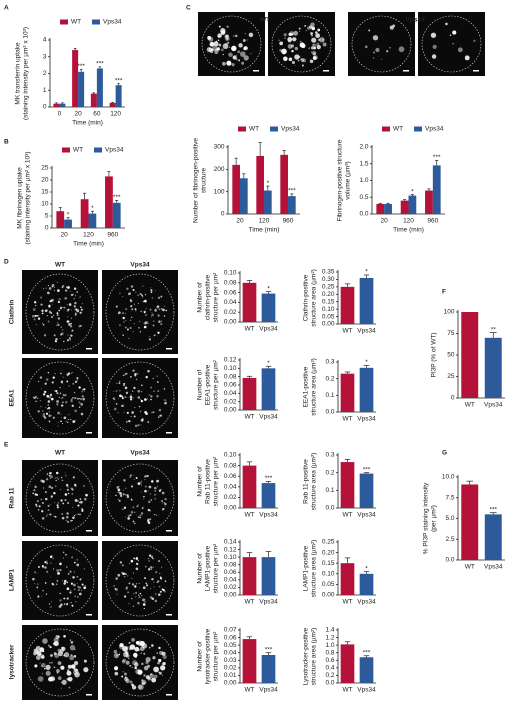 This screenshot has width=520, height=704. Describe the element at coordinates (230, 401) in the screenshot. I see `y-tick-label: 0.02` at that location.